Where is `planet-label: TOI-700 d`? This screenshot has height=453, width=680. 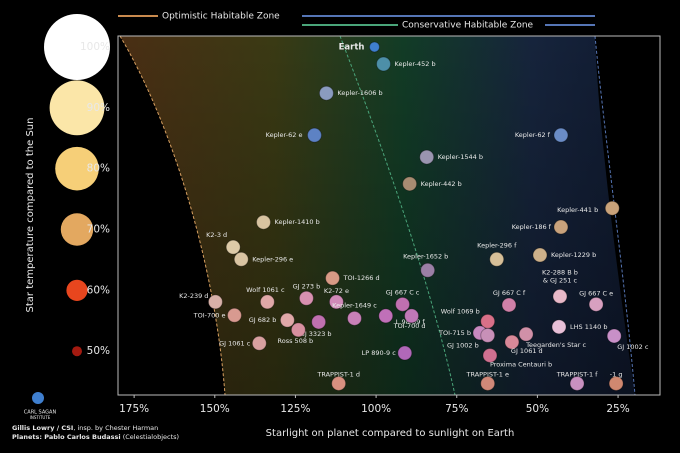 planet-label: TOI-700 d is located at coordinates (409, 326).